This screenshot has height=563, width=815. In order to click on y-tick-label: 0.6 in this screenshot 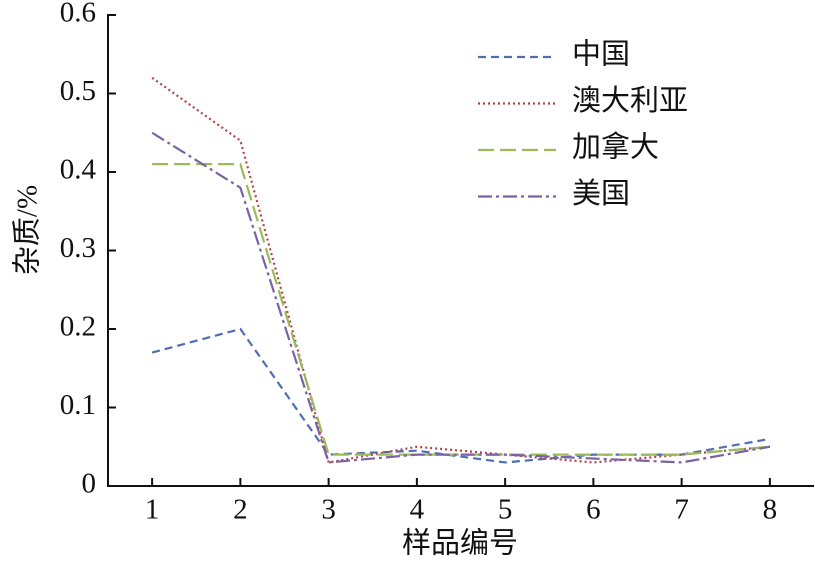, I will do `click(78, 14)`.